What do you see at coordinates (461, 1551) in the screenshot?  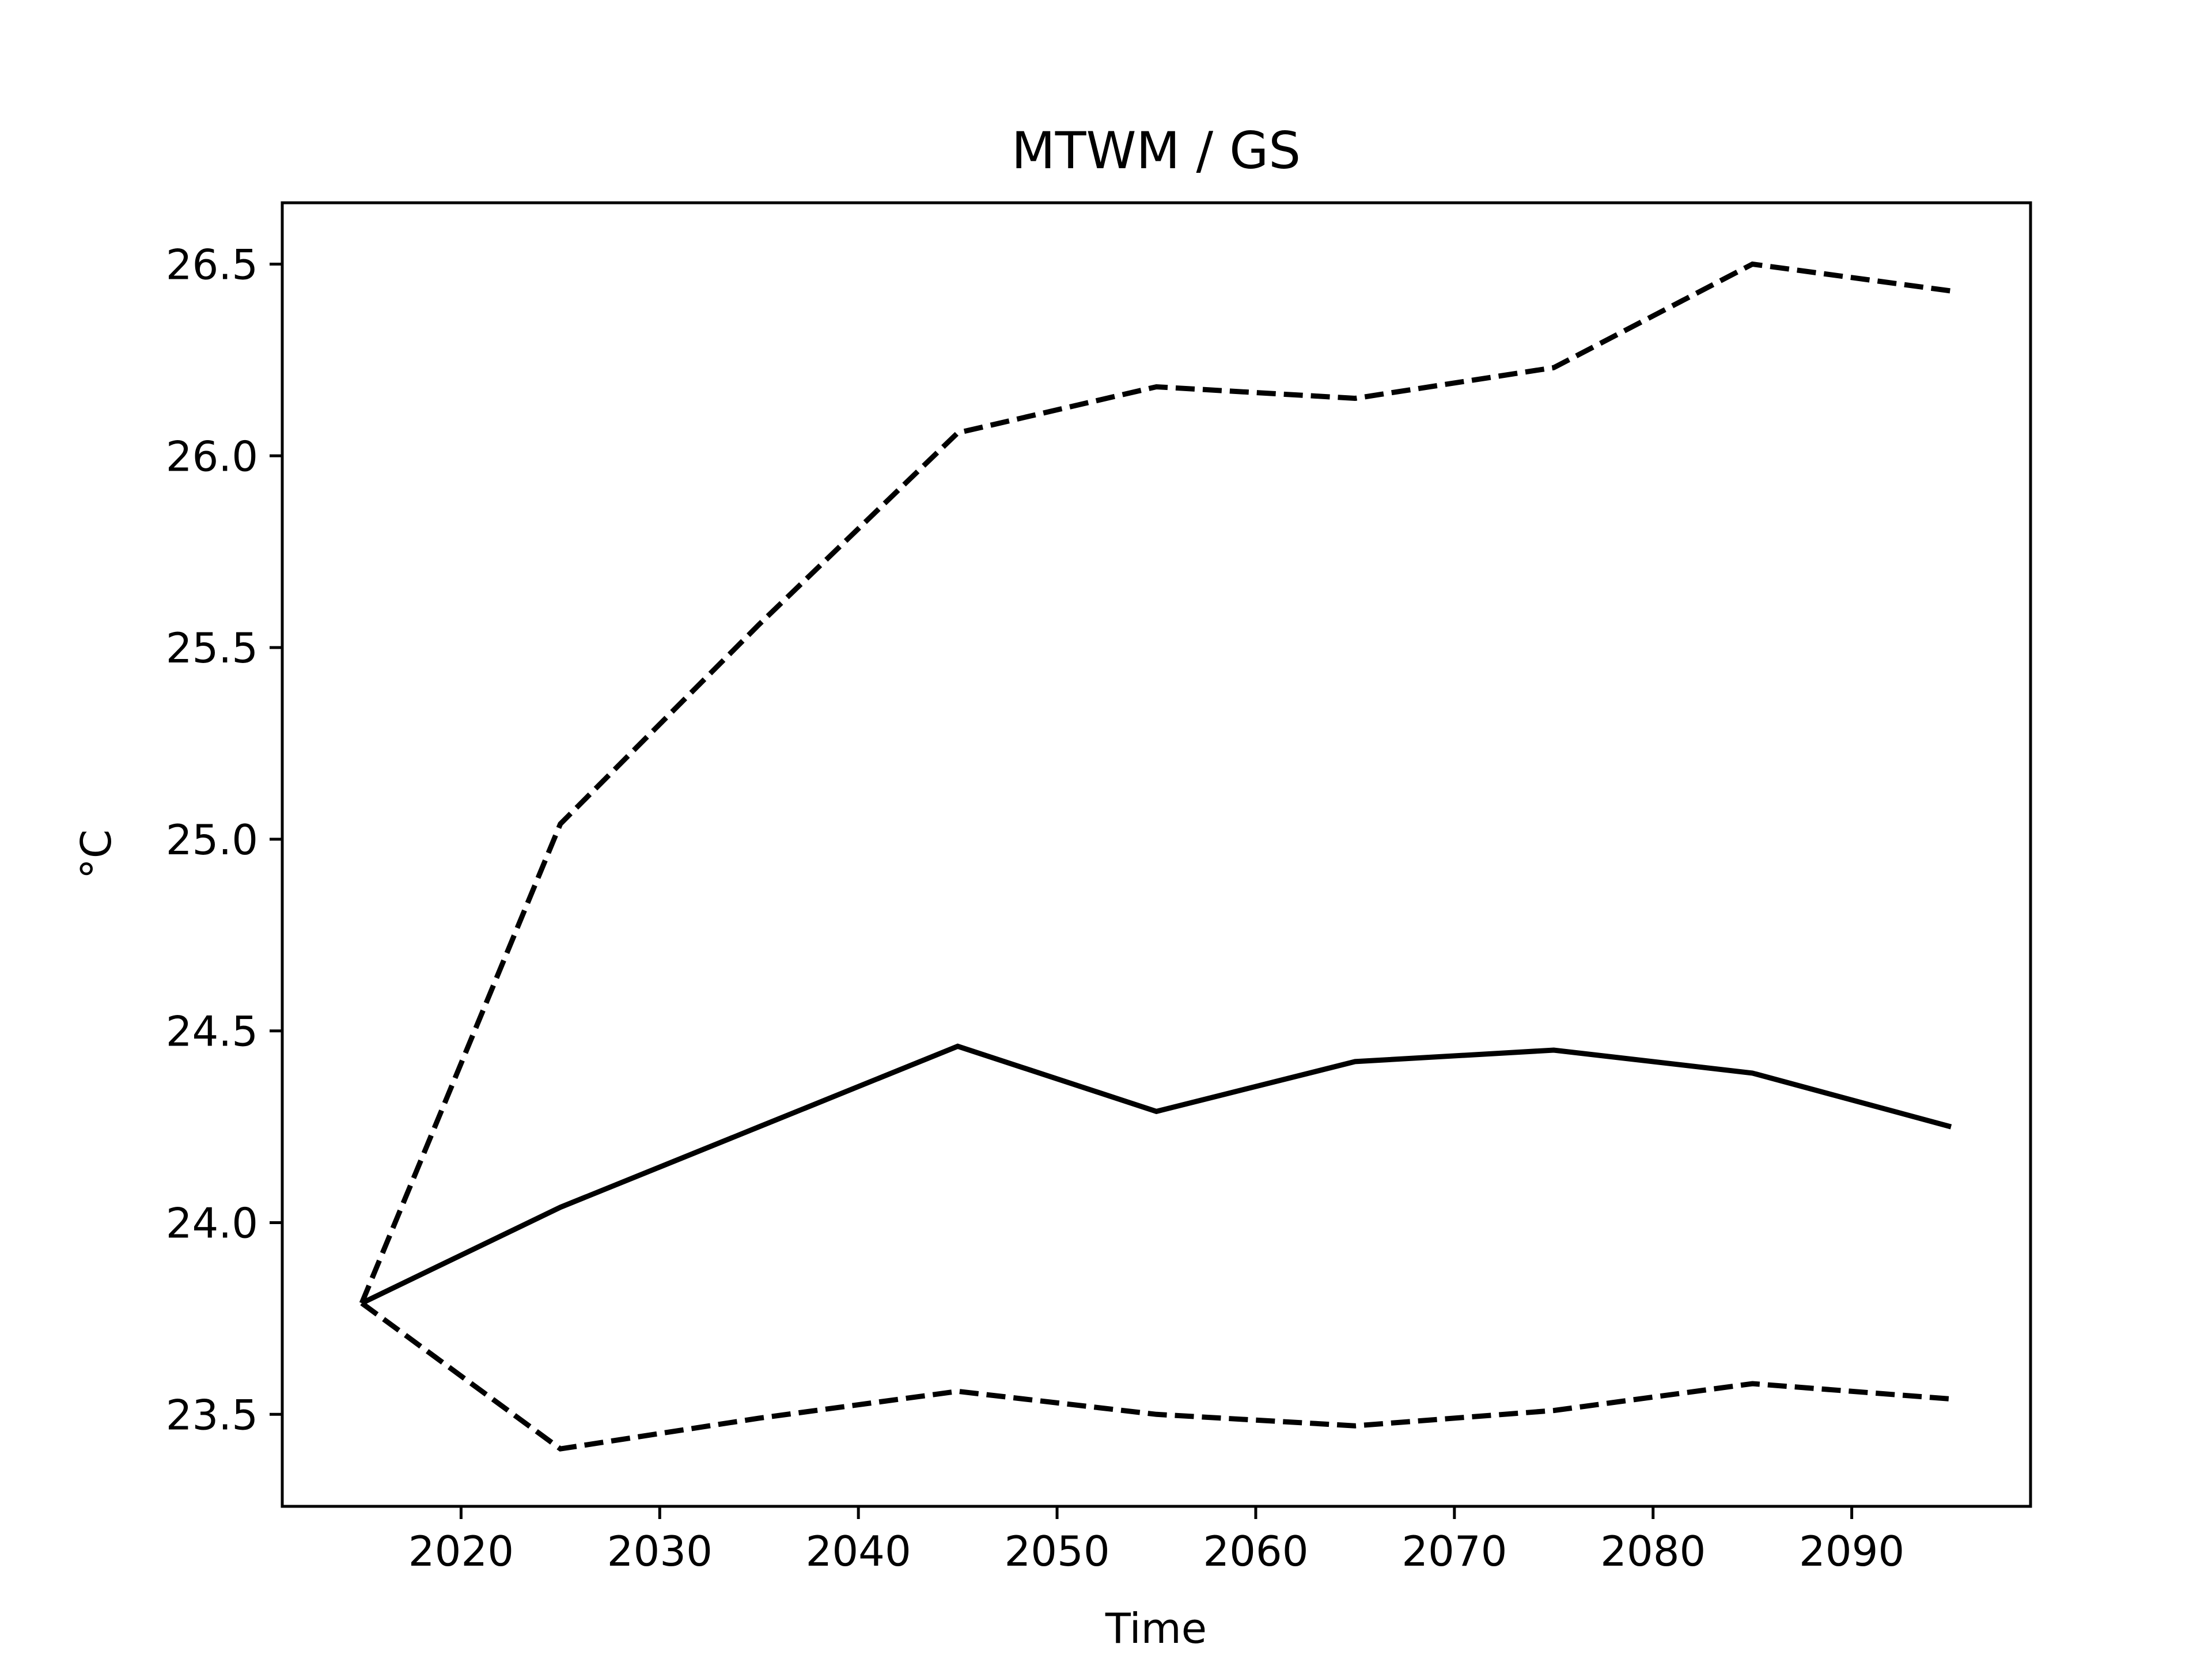 I see `x-tick-label: 2020` at bounding box center [461, 1551].